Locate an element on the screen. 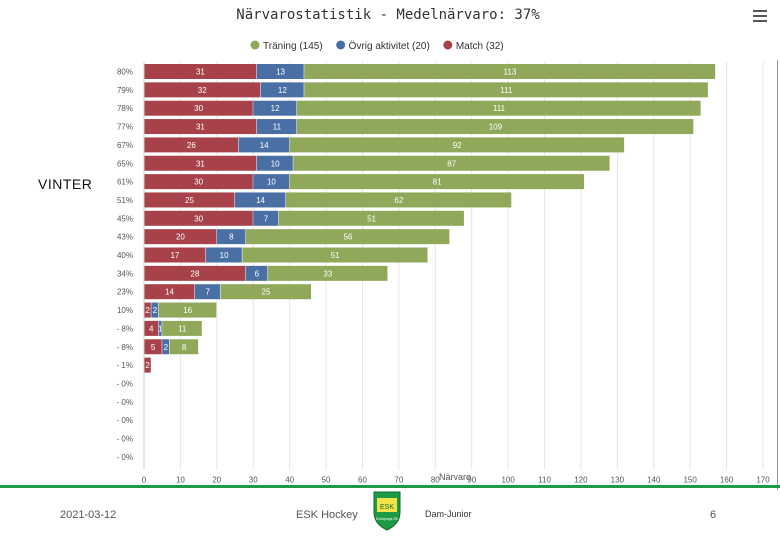 This screenshot has width=780, height=540. x-tick-label: 70 is located at coordinates (398, 480).